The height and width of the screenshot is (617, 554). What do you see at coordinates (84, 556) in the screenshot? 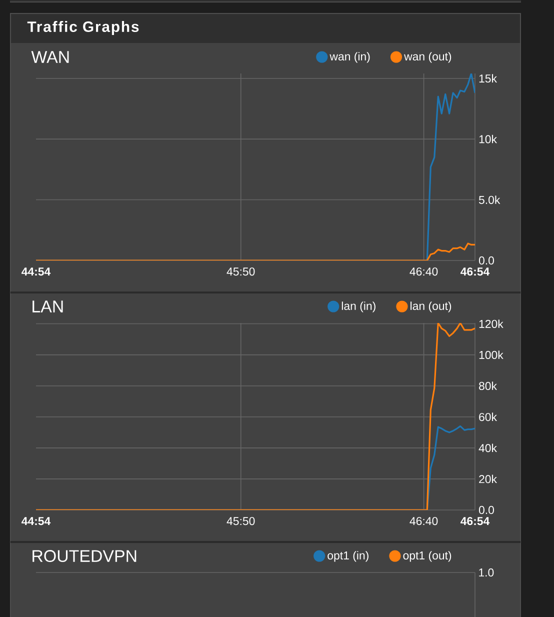
I see `text: ROUTEDVPN` at bounding box center [84, 556].